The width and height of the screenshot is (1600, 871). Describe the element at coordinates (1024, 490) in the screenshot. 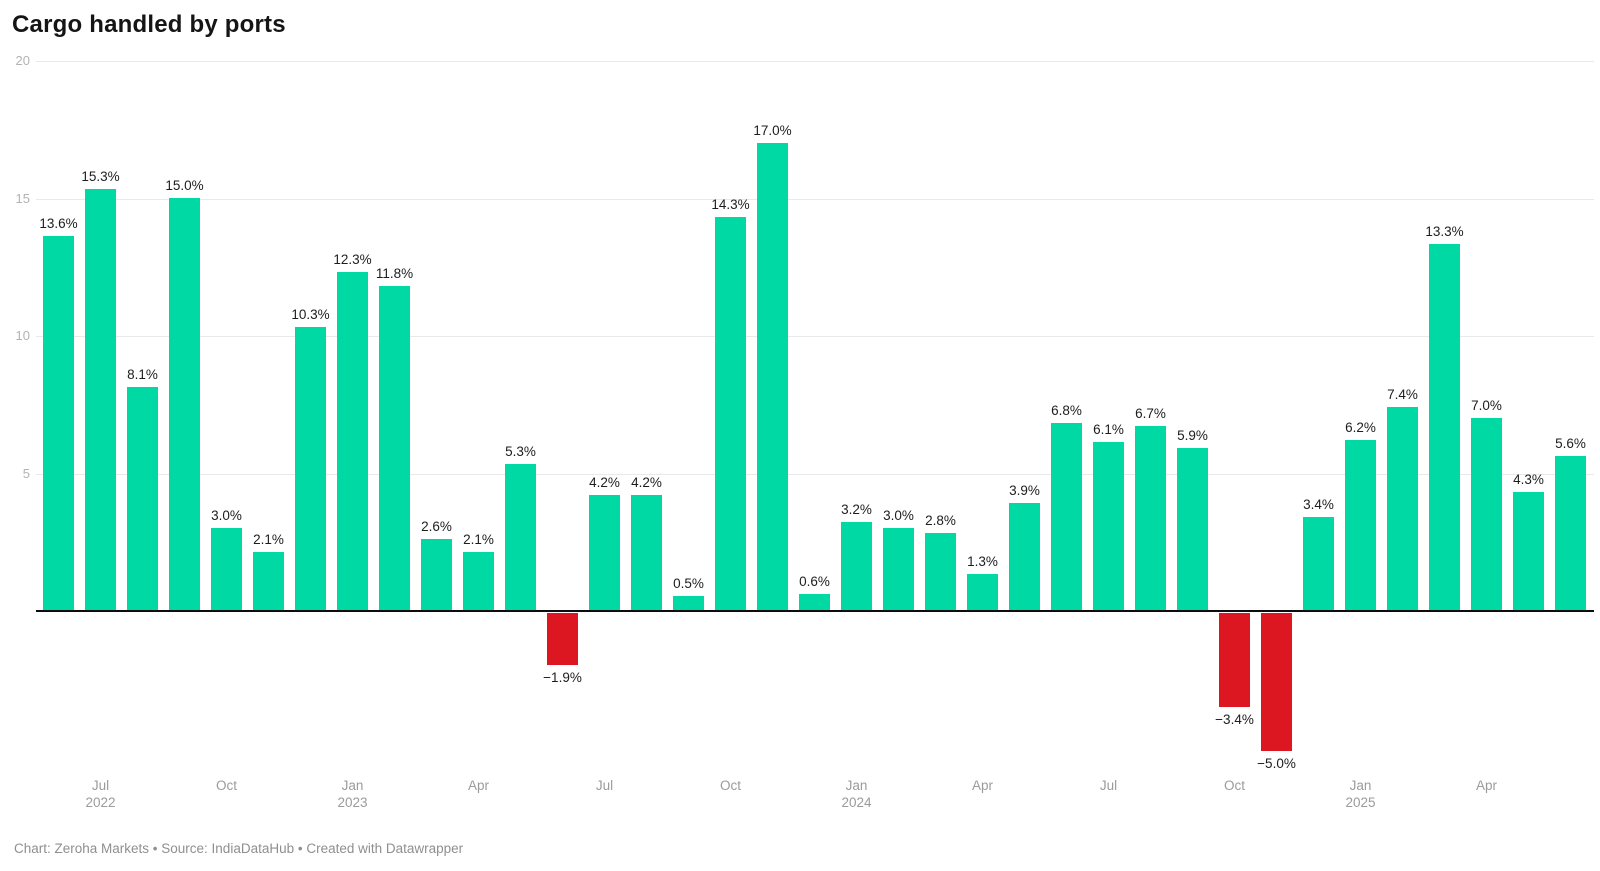

I see `bar-value-label: 3.9%` at that location.